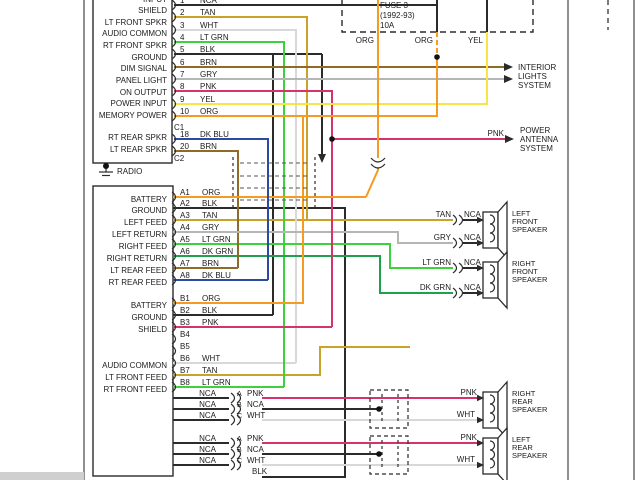 This screenshot has height=480, width=640. Describe the element at coordinates (185, 275) in the screenshot. I see `pin-number: A8` at that location.